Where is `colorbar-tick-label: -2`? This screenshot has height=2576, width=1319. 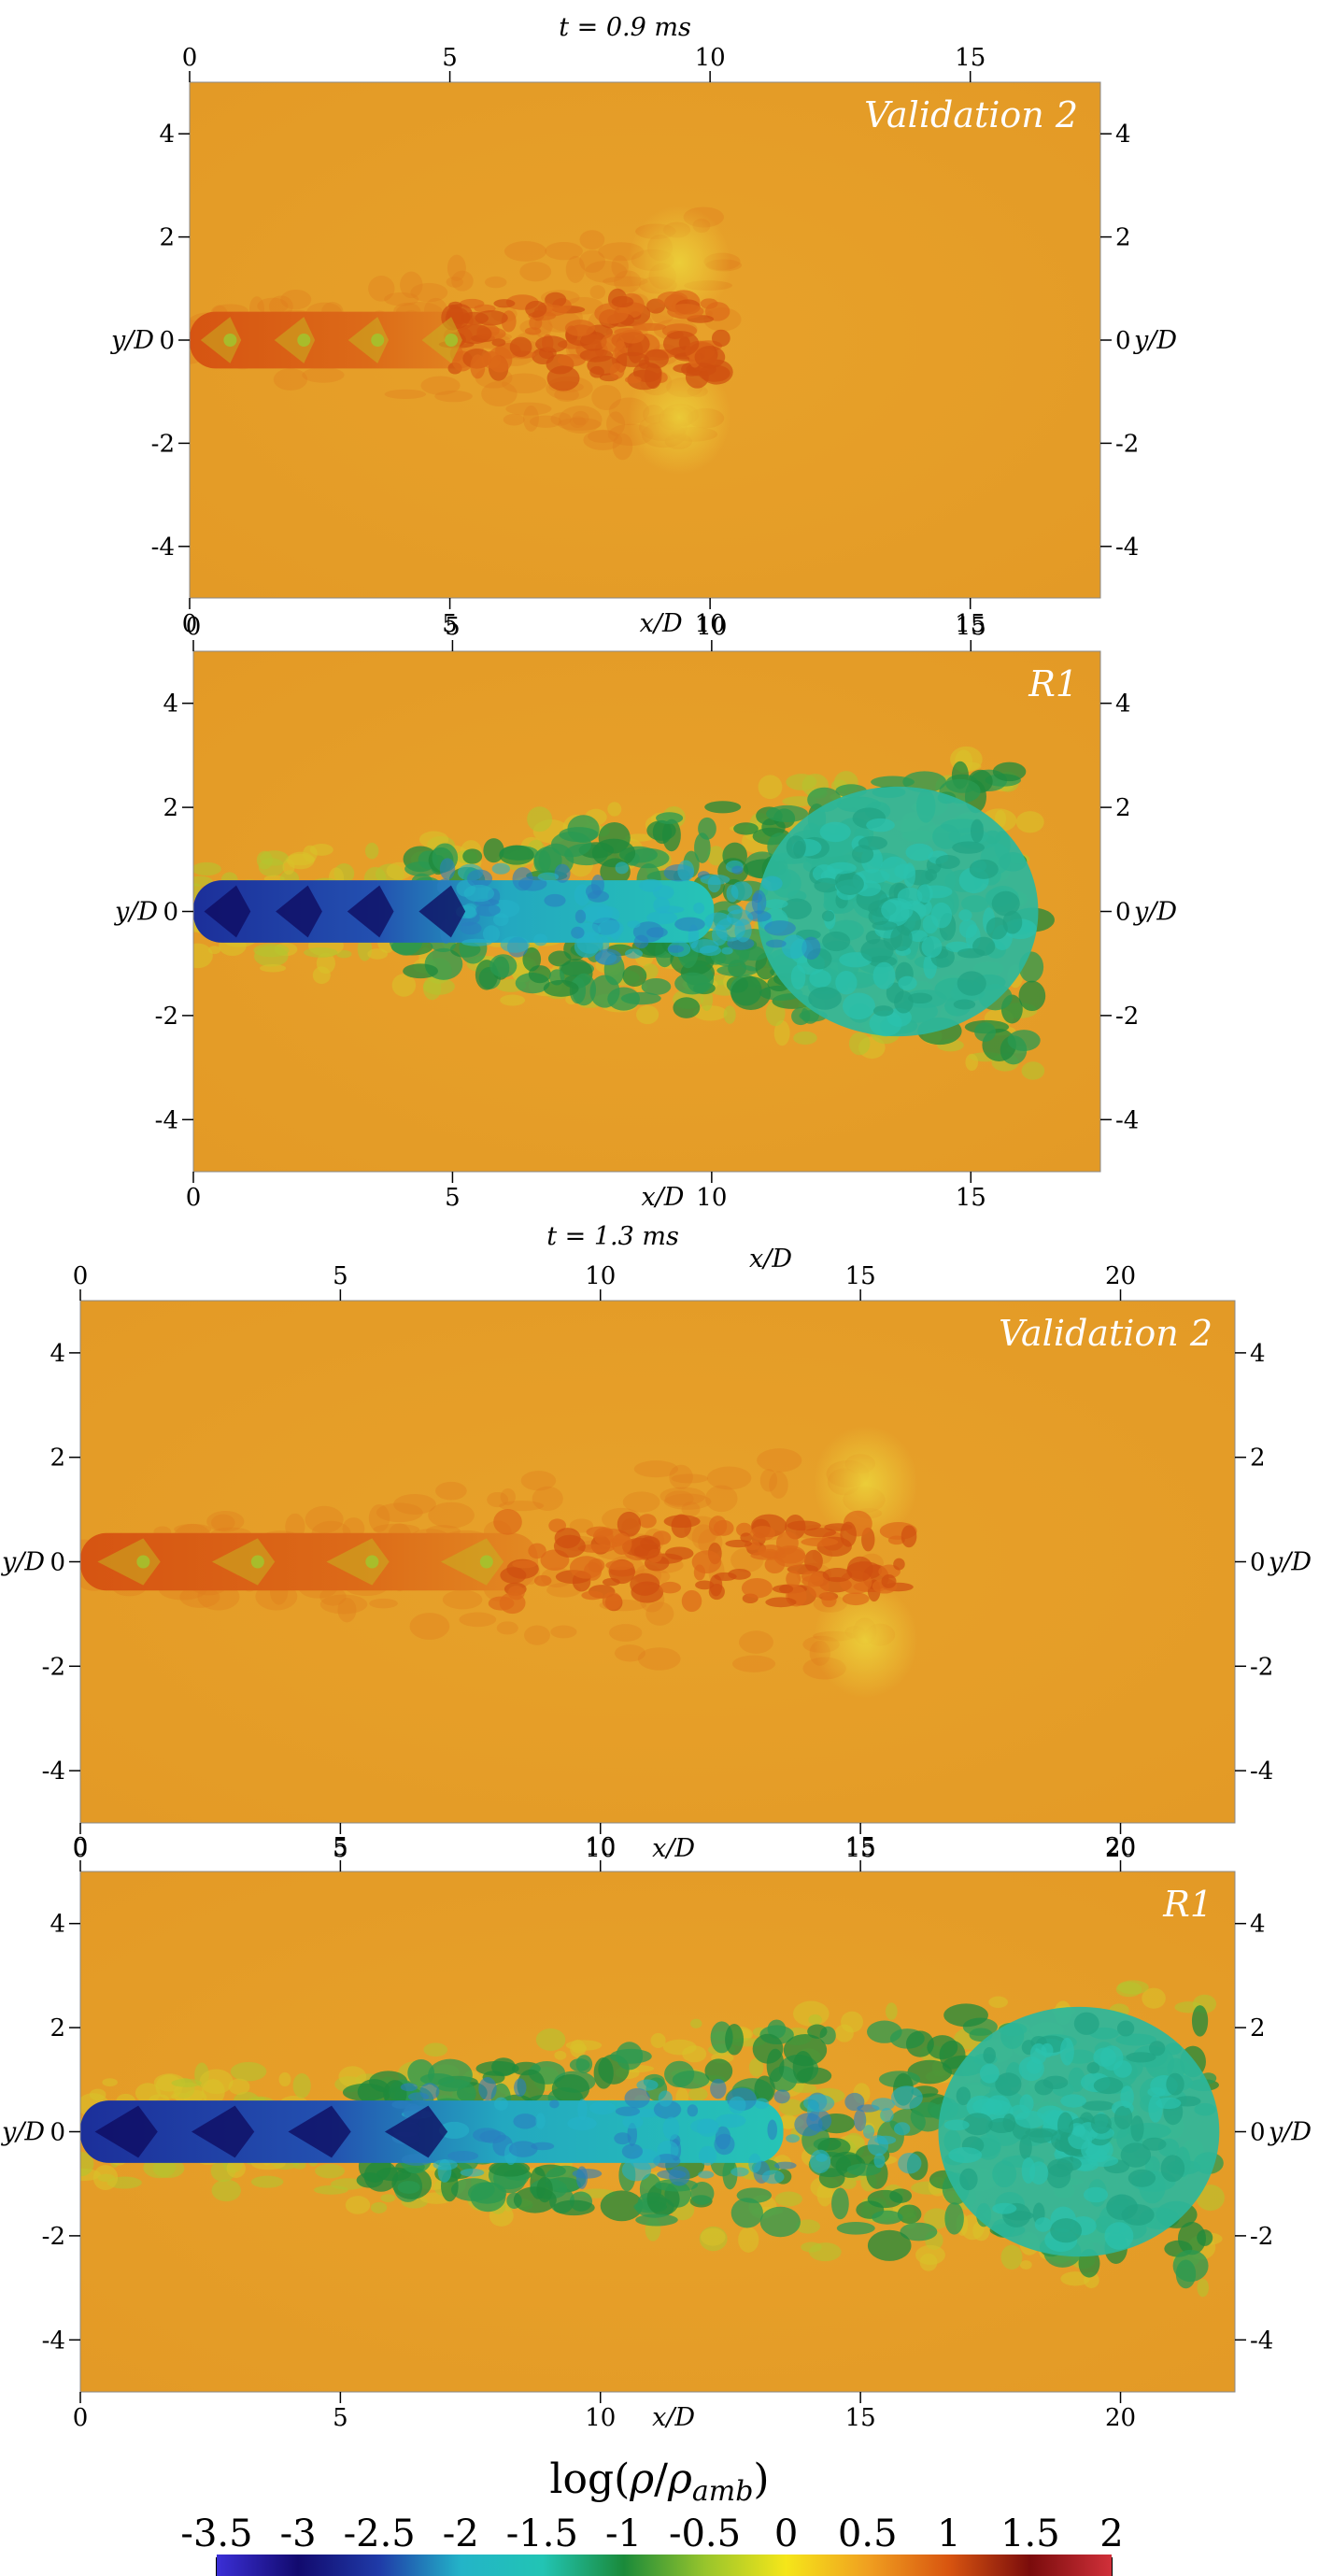 colorbar-tick-label: -2 is located at coordinates (461, 2533).